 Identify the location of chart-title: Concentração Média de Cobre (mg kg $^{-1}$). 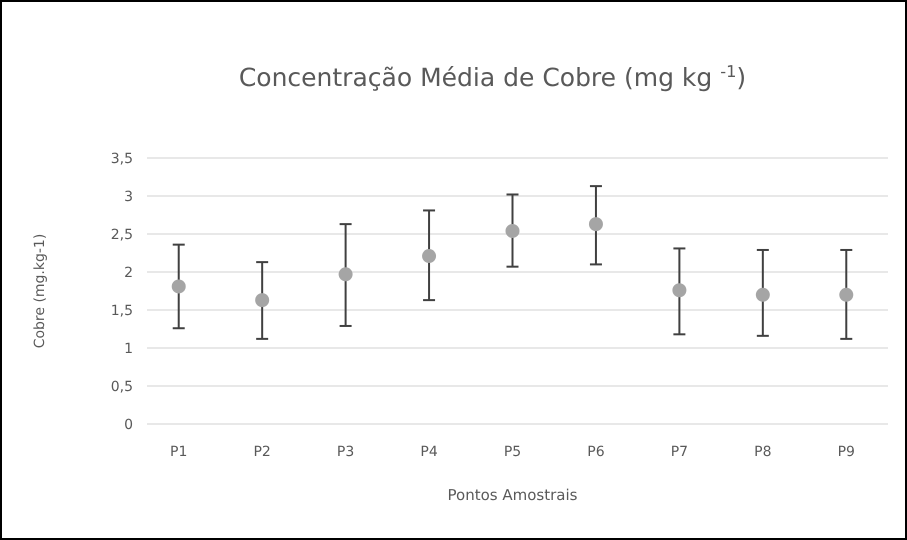
(492, 77).